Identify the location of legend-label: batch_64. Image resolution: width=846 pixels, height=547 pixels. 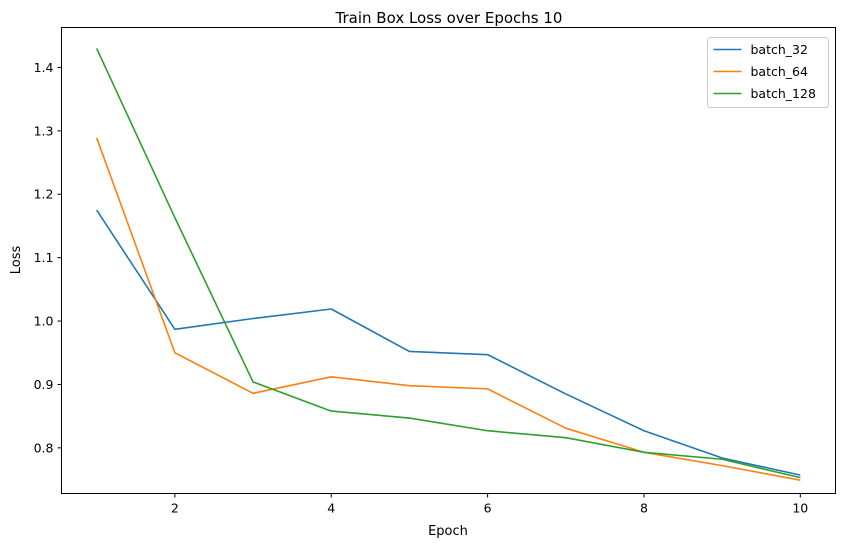
(779, 71).